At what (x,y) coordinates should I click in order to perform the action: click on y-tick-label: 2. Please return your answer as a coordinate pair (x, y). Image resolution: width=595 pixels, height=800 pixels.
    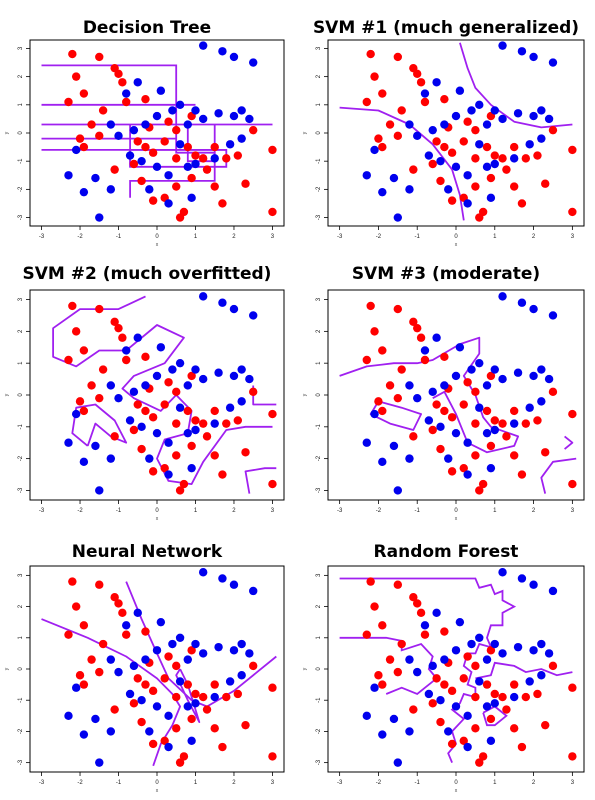
    Looking at the image, I should click on (21, 606).